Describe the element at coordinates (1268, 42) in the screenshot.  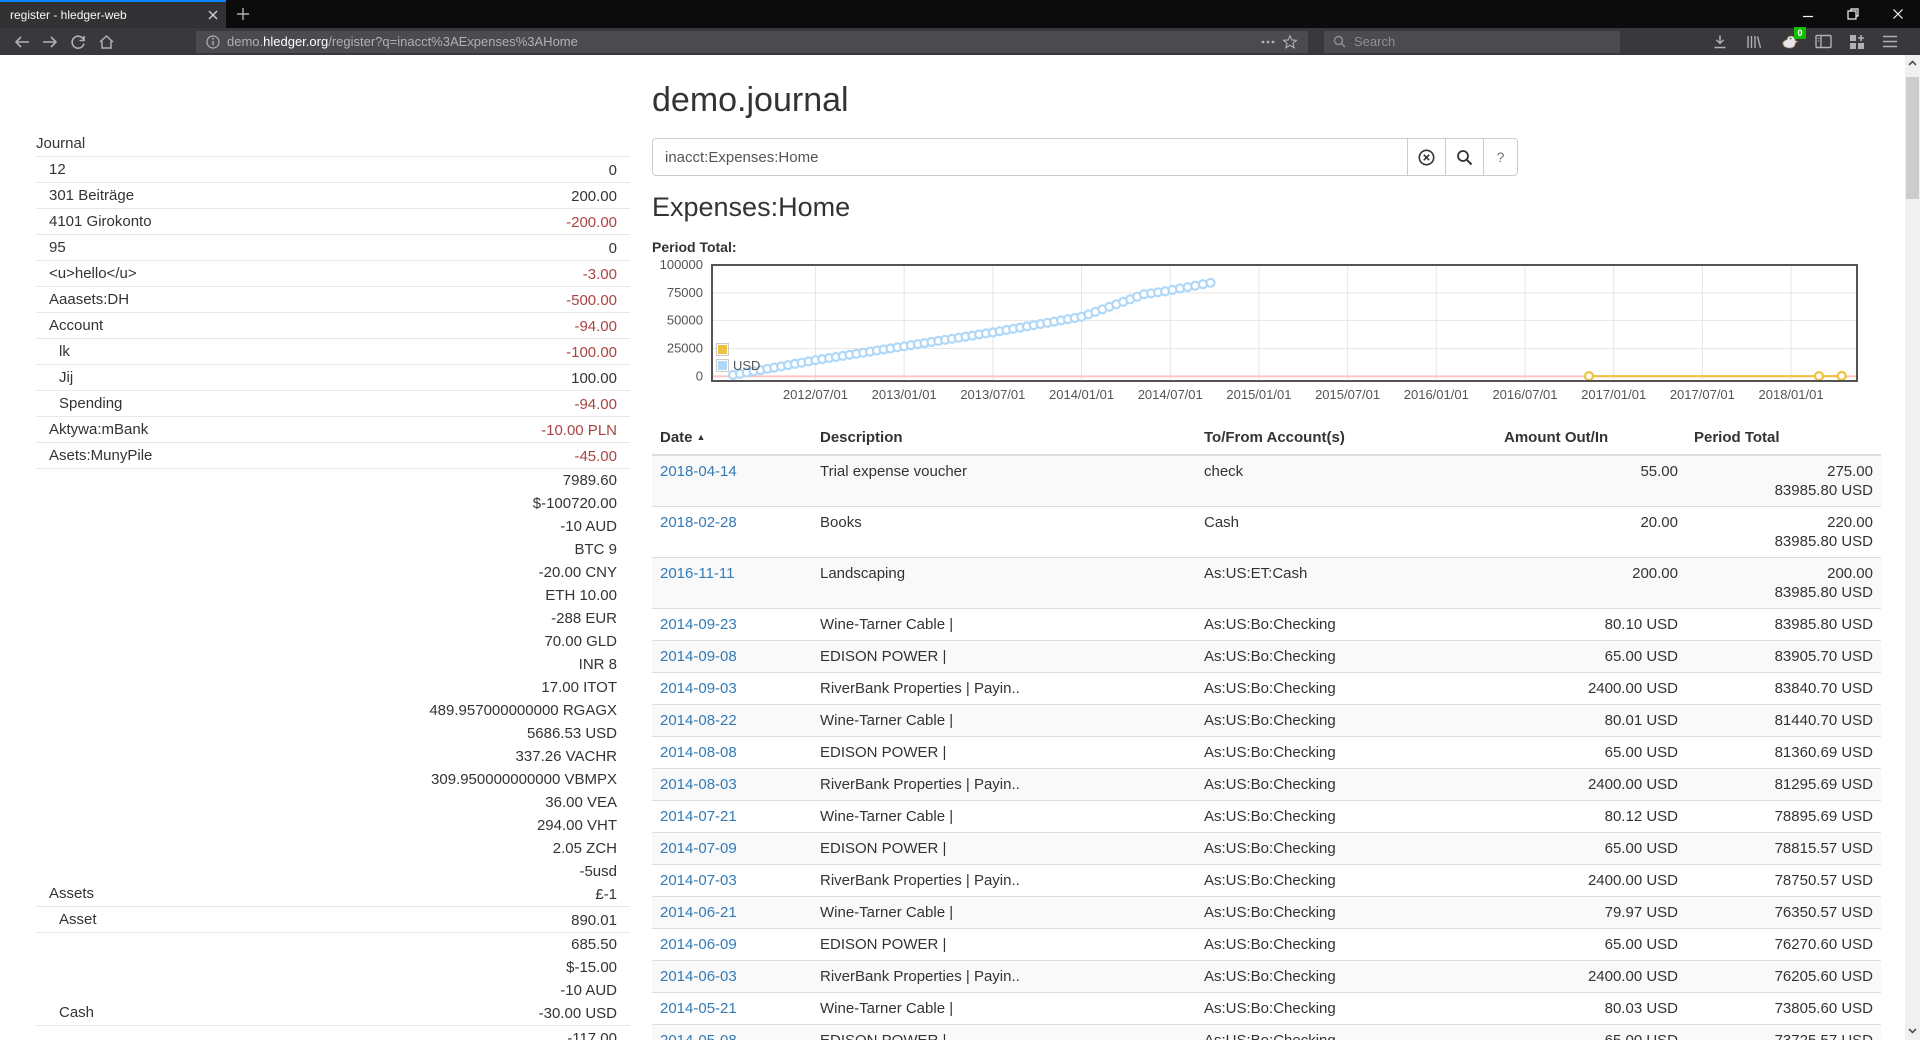
I see `page-actions-icon` at that location.